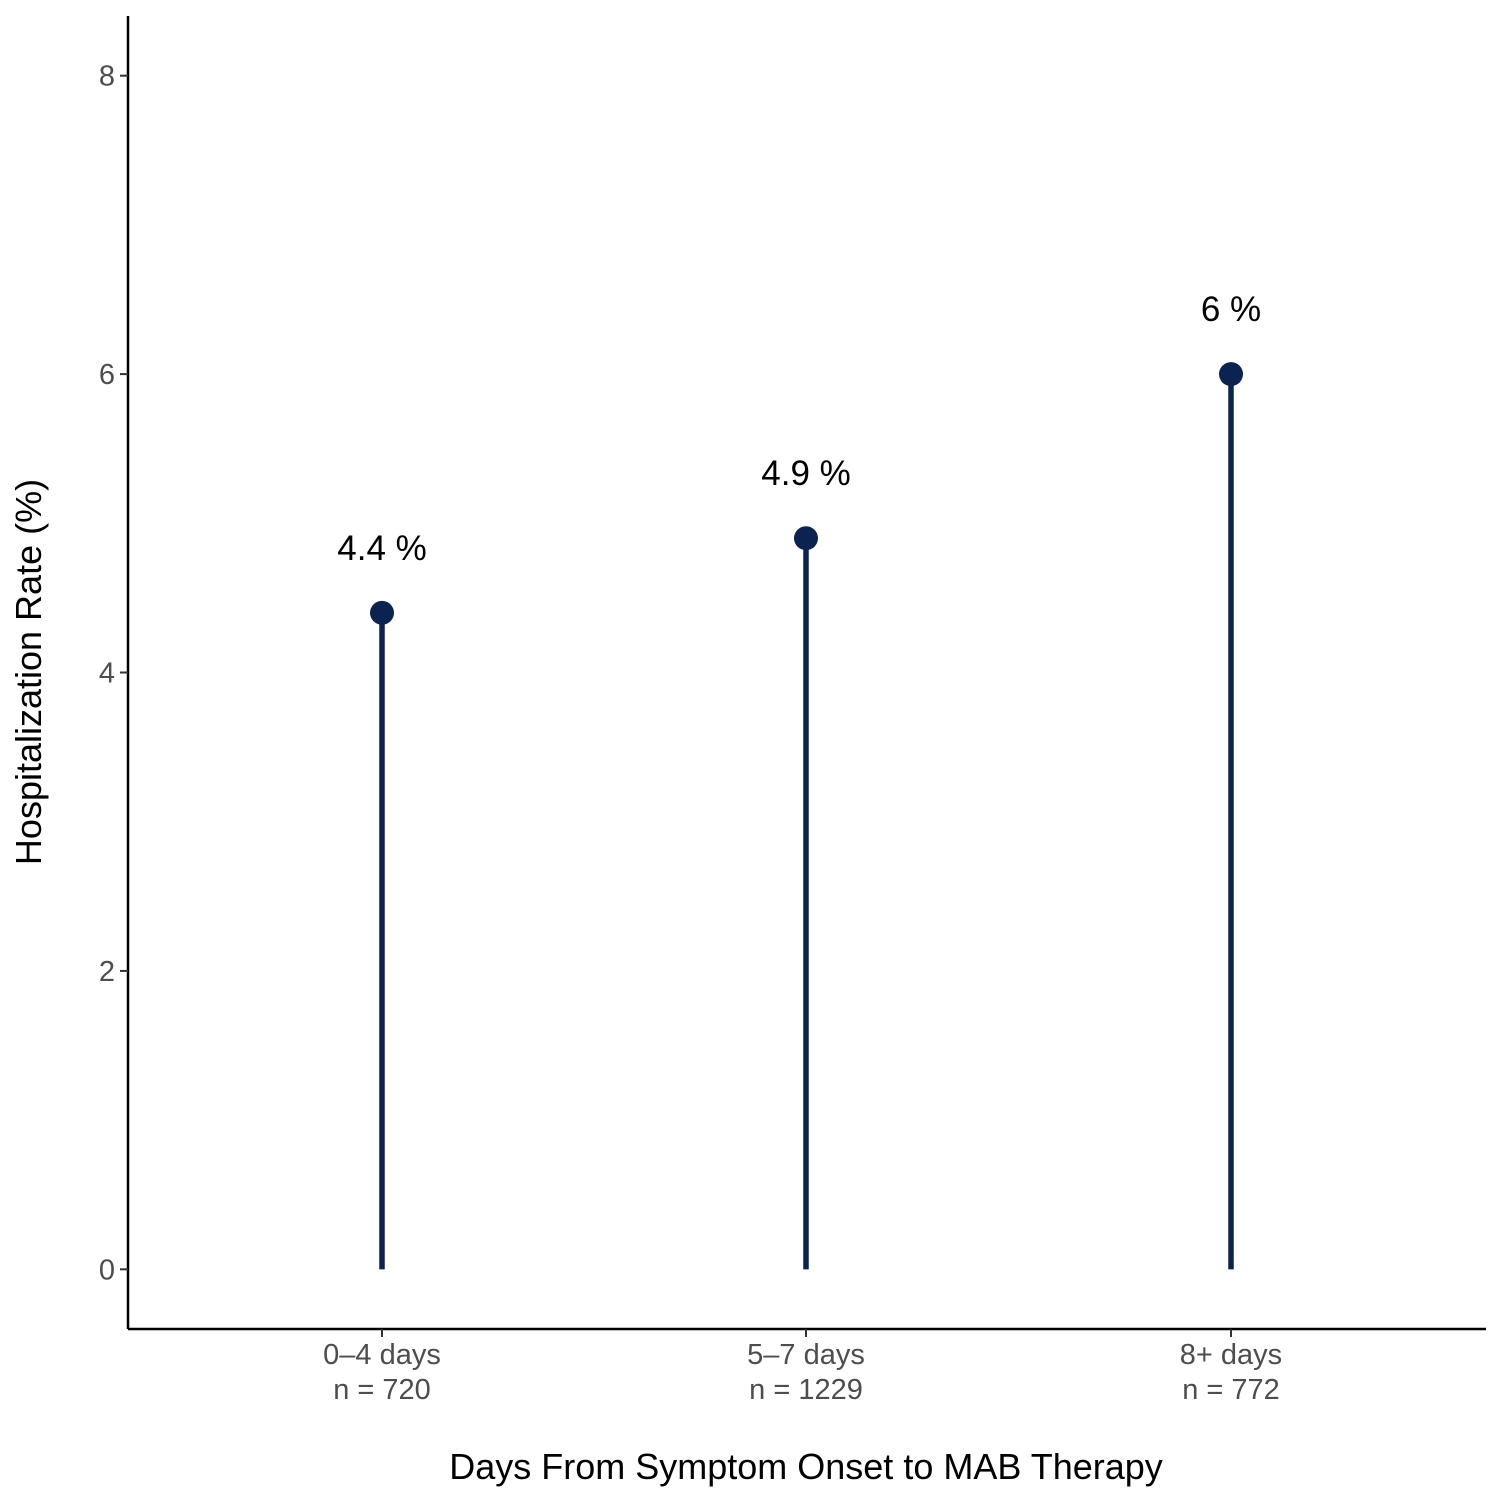  Describe the element at coordinates (28, 672) in the screenshot. I see `y-axis-title: Hospitalization Rate (%)` at that location.